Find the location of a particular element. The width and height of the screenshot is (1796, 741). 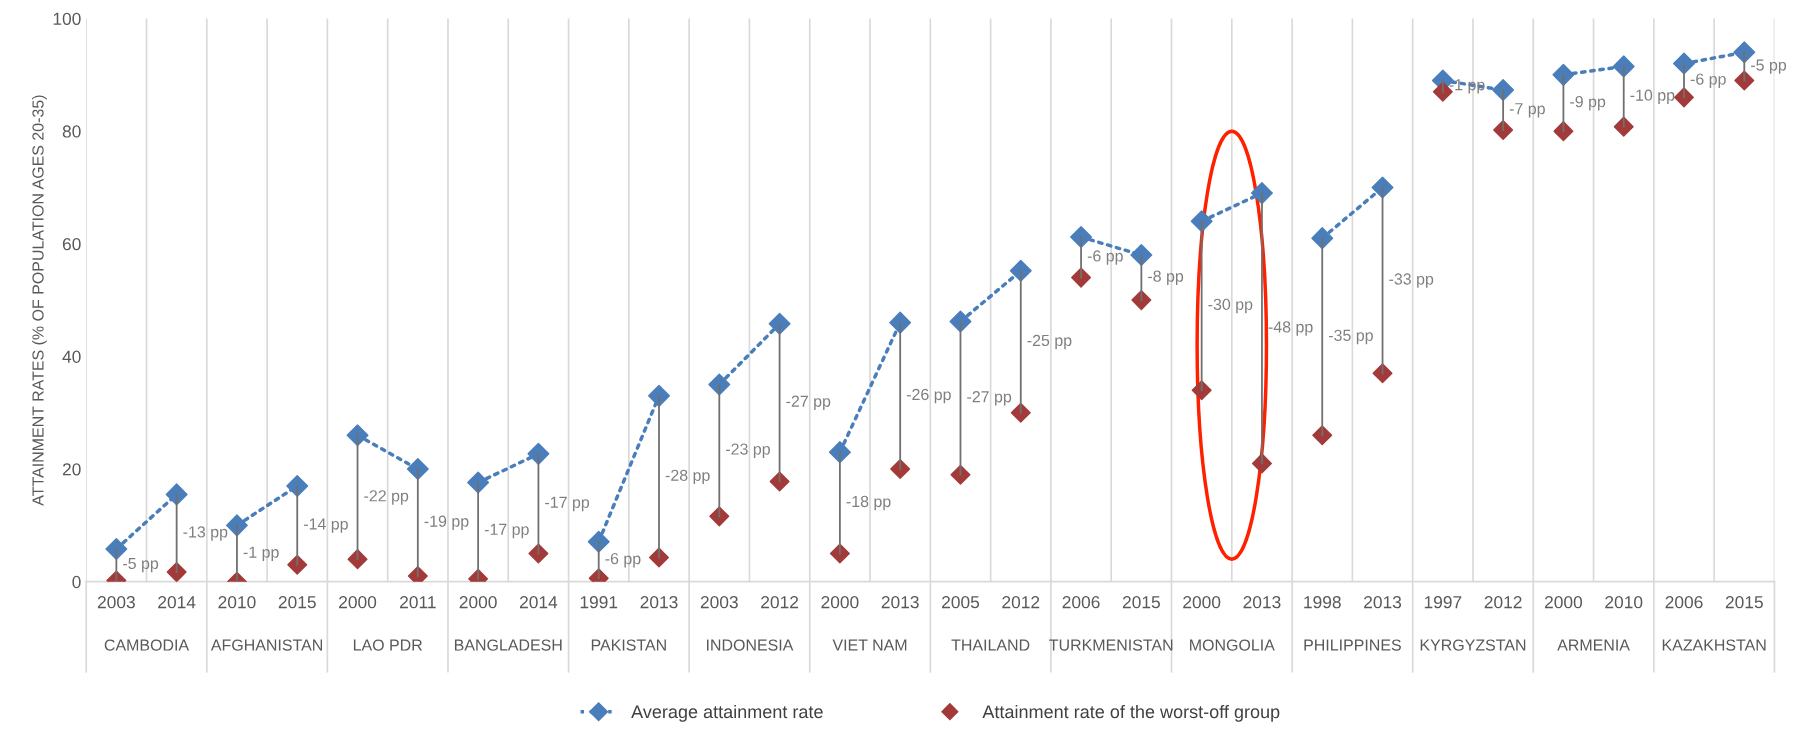

y-axis-title: ATTAINMENT RATES (% OF POPULATION AGES 20-35) is located at coordinates (39, 300).